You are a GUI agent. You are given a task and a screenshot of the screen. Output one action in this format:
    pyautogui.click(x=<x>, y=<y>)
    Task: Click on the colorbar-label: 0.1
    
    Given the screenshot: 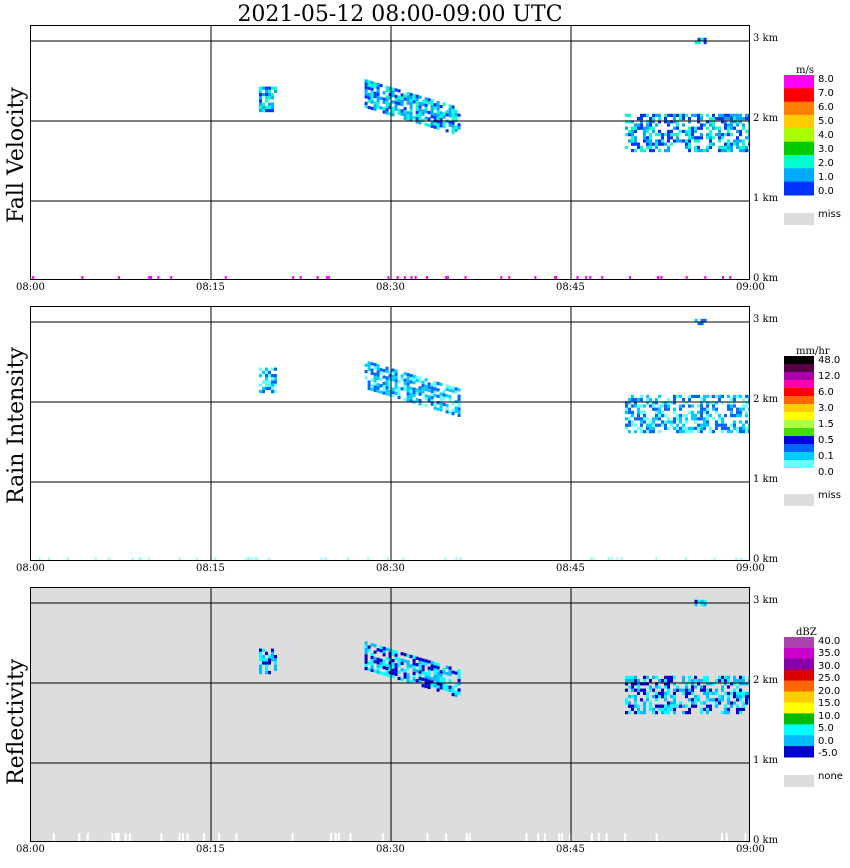 What is the action you would take?
    pyautogui.click(x=826, y=456)
    